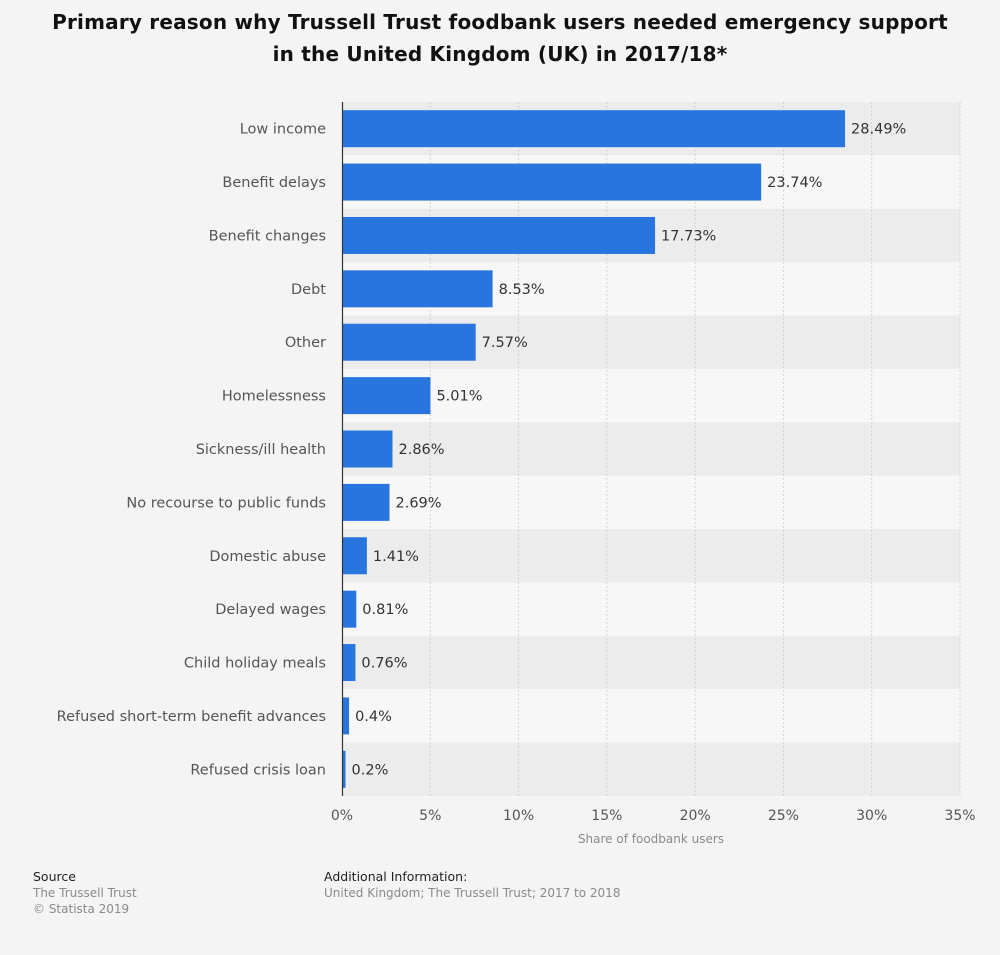 This screenshot has width=1000, height=955. I want to click on x-tick-label: 15%, so click(606, 816).